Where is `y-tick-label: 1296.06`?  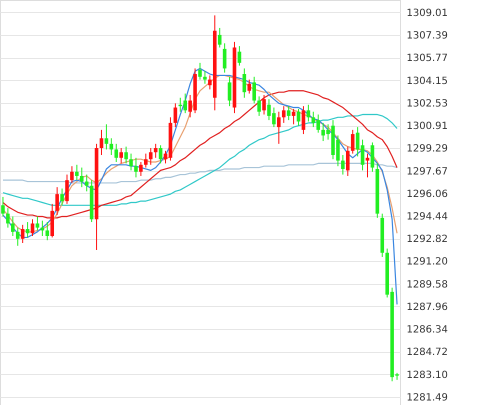
y-tick-label: 1296.06 is located at coordinates (427, 194).